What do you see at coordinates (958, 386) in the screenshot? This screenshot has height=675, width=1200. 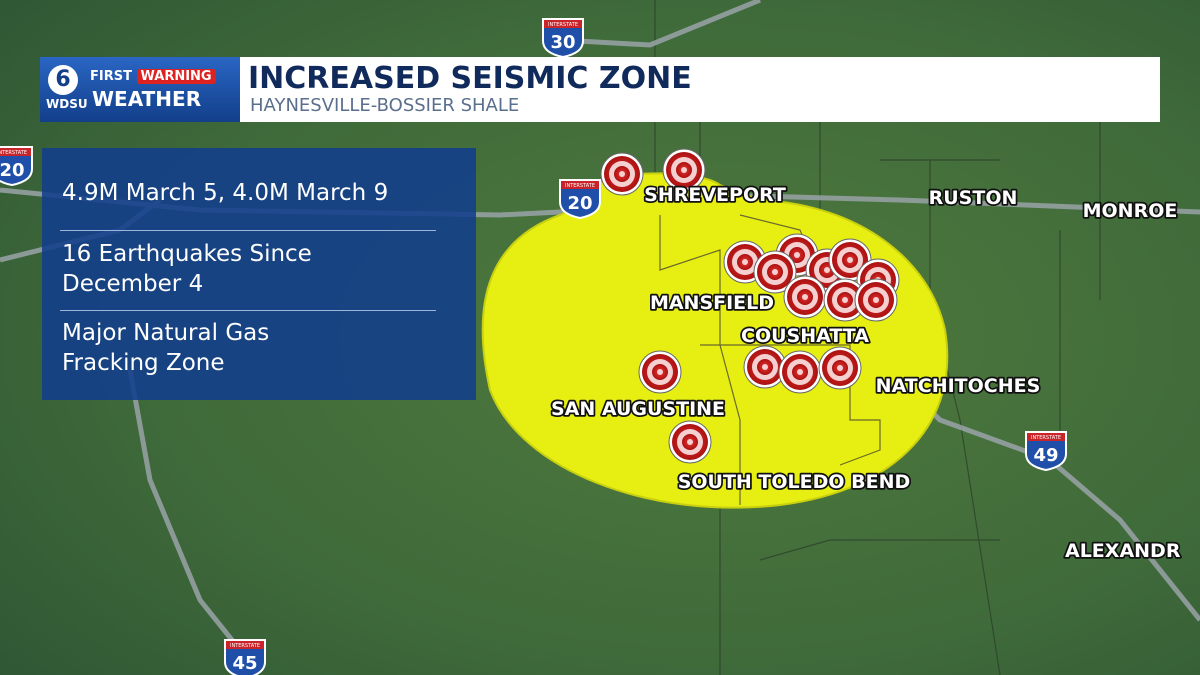 I see `city-label: NATCHITOCHES` at bounding box center [958, 386].